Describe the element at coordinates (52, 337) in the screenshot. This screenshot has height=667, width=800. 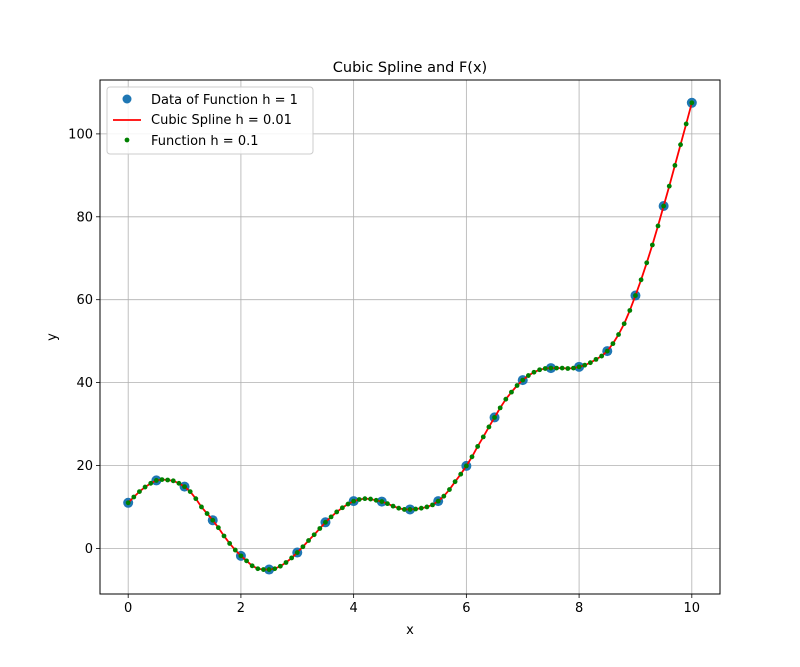
I see `y-axis-label: y` at that location.